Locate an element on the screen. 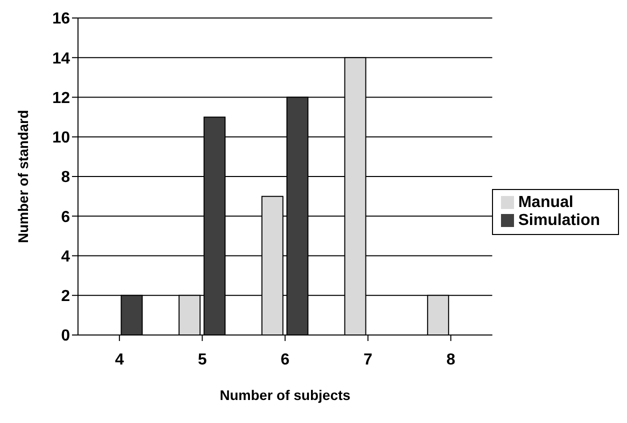 This screenshot has width=627, height=423. y-tick-label: 16 is located at coordinates (61, 19).